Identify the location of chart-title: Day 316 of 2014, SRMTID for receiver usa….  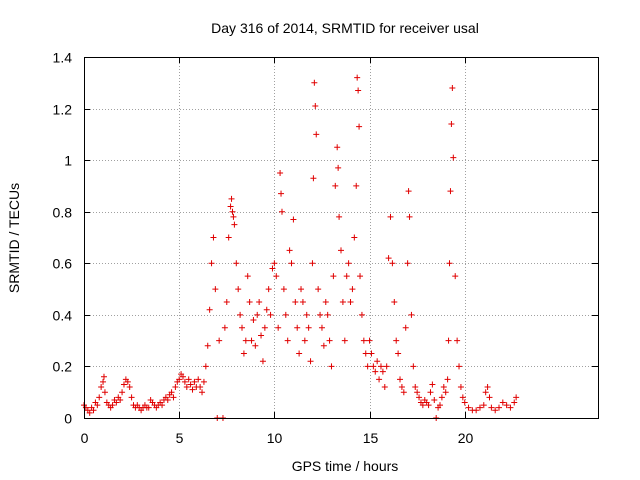
(345, 28).